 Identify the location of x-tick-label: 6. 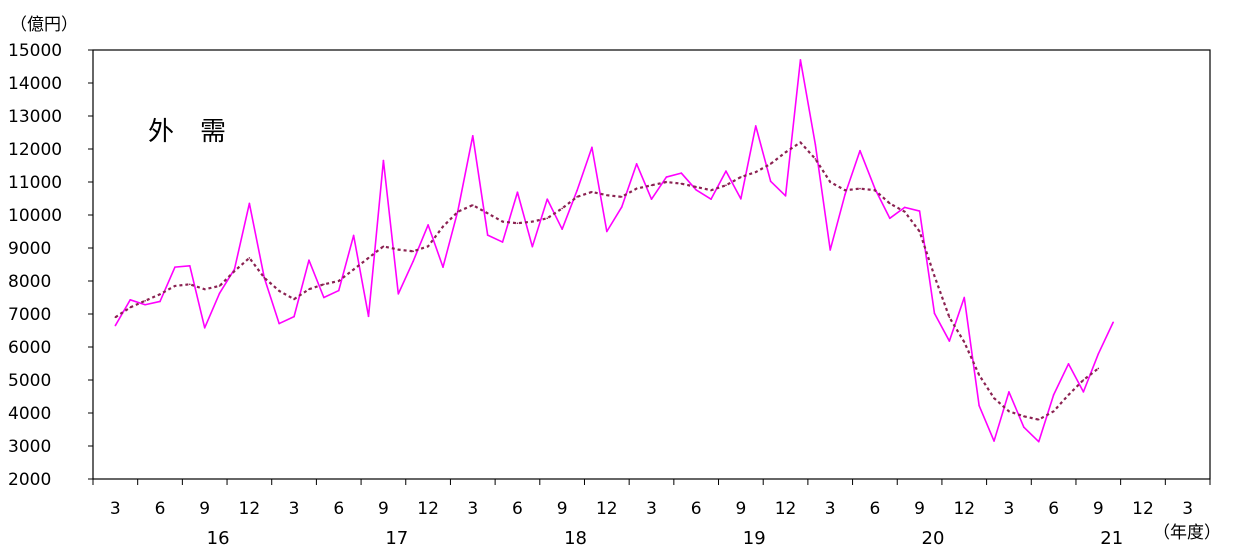
(160, 509).